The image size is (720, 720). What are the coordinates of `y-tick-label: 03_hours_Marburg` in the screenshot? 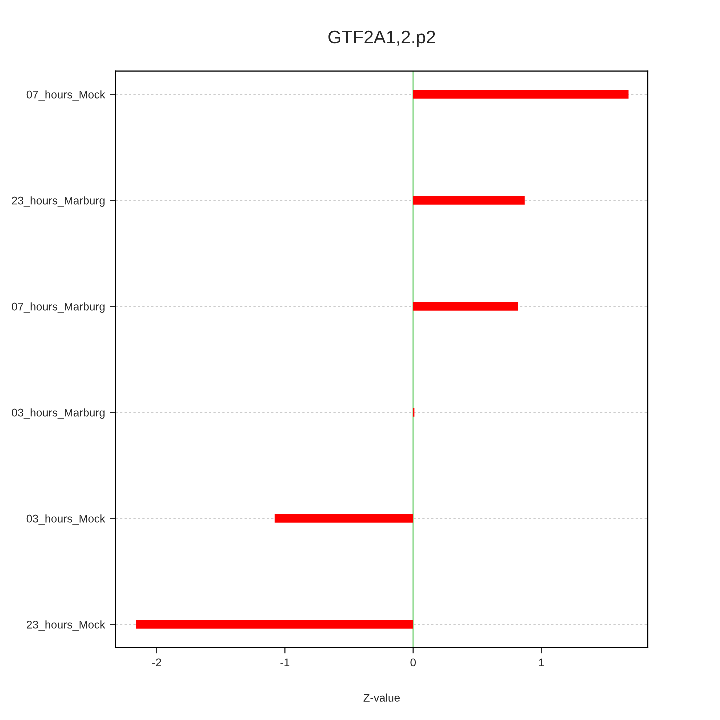 It's located at (58, 413).